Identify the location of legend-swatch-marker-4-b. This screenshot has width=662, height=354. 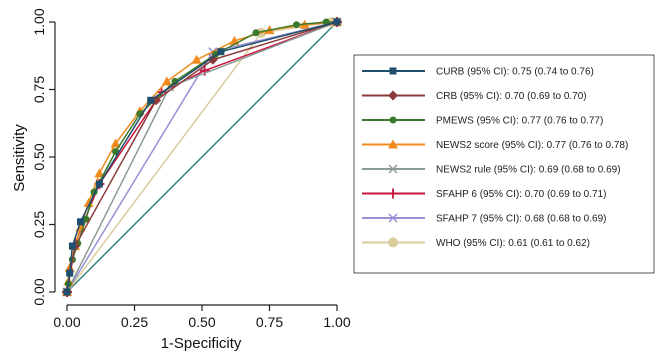
(393, 169).